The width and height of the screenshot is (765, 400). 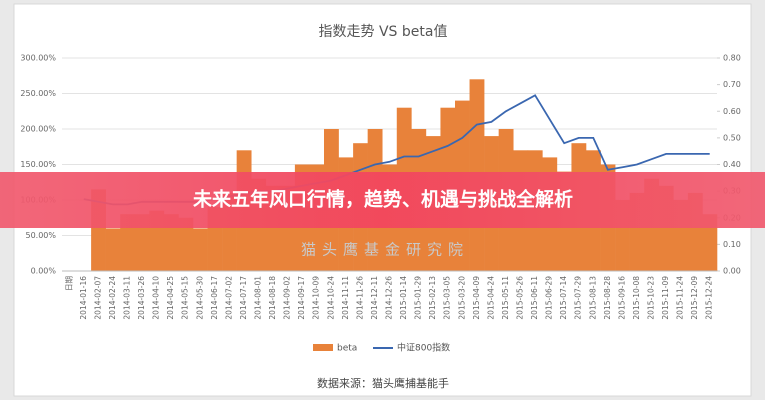 What do you see at coordinates (228, 298) in the screenshot?
I see `x-tick-label: 2014-07-02` at bounding box center [228, 298].